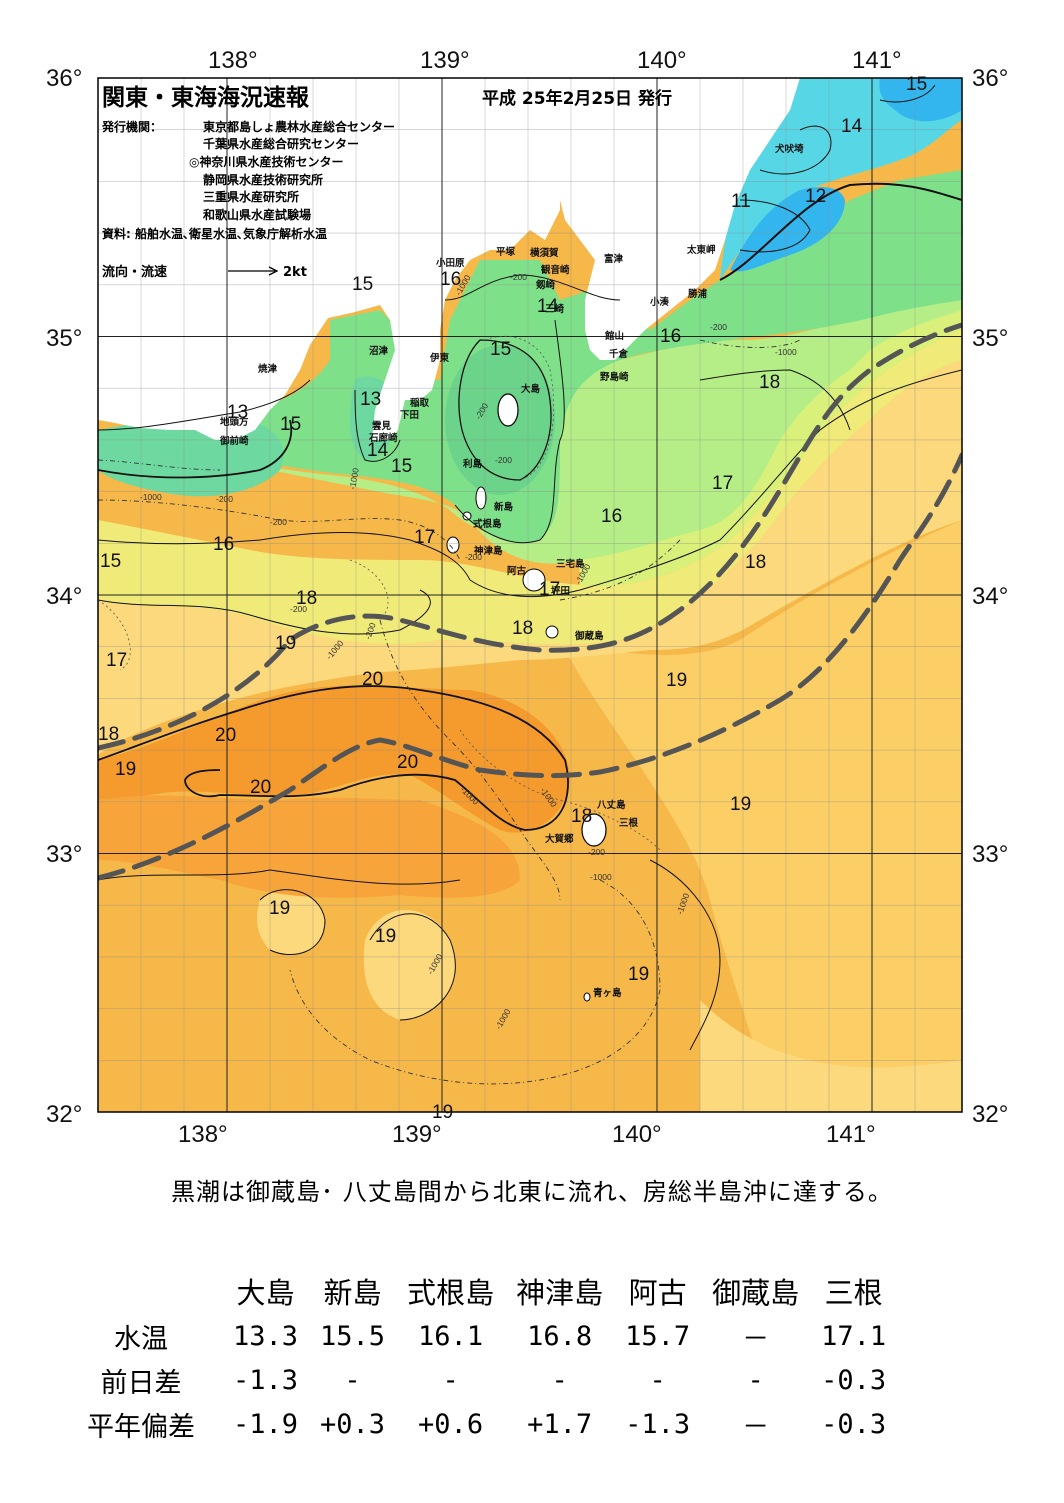  What do you see at coordinates (607, 993) in the screenshot?
I see `place-aogashima: 青ヶ島` at bounding box center [607, 993].